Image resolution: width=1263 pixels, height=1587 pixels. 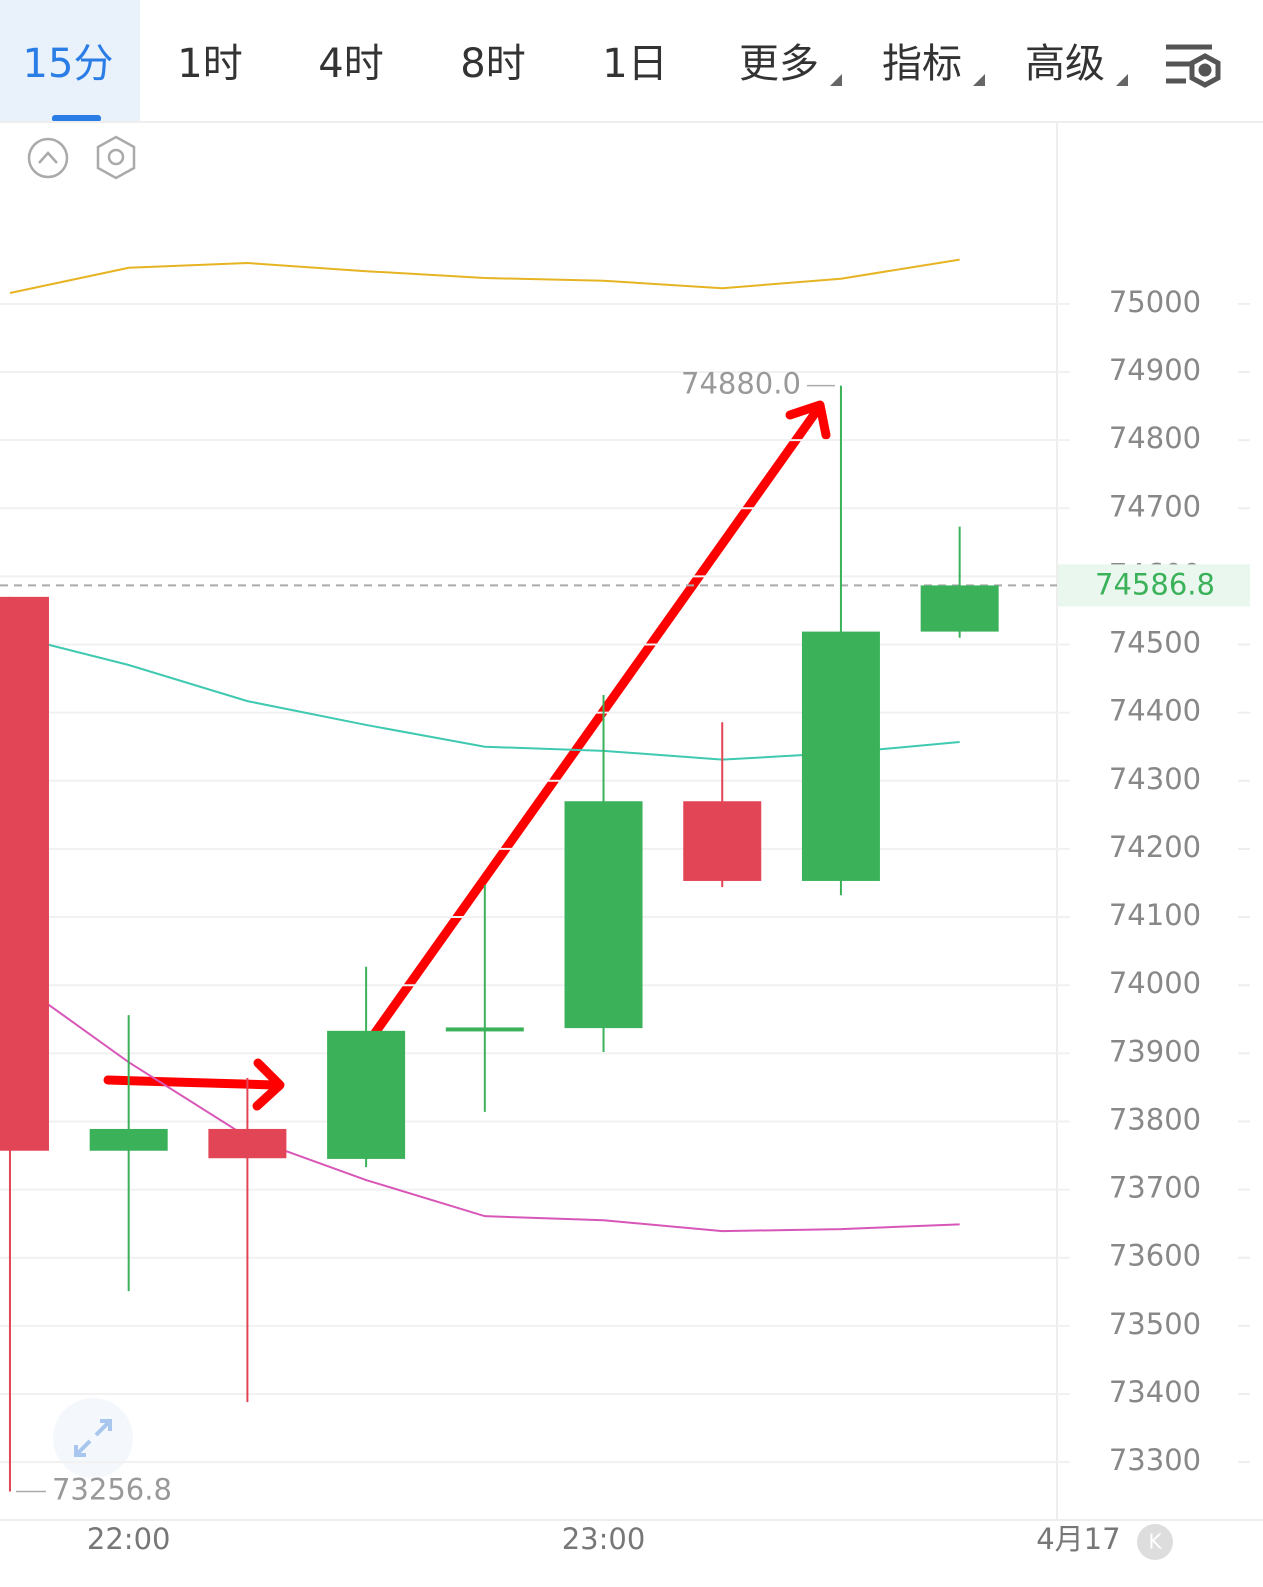 What do you see at coordinates (634, 64) in the screenshot?
I see `tab-label: 1日` at bounding box center [634, 64].